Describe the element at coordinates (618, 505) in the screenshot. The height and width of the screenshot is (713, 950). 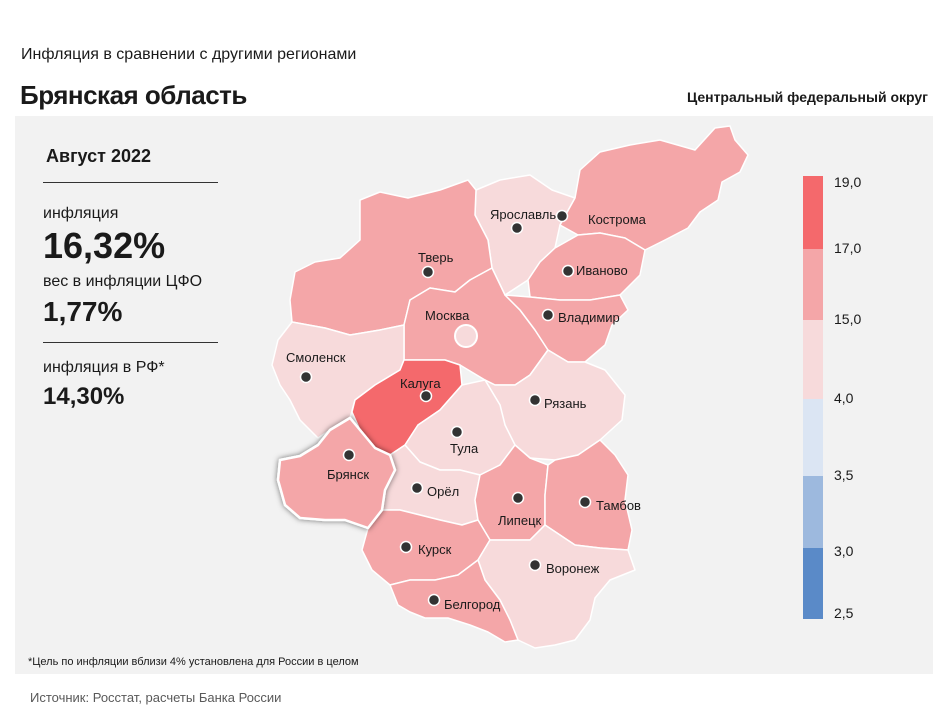
I see `city-label: Тамбов` at that location.